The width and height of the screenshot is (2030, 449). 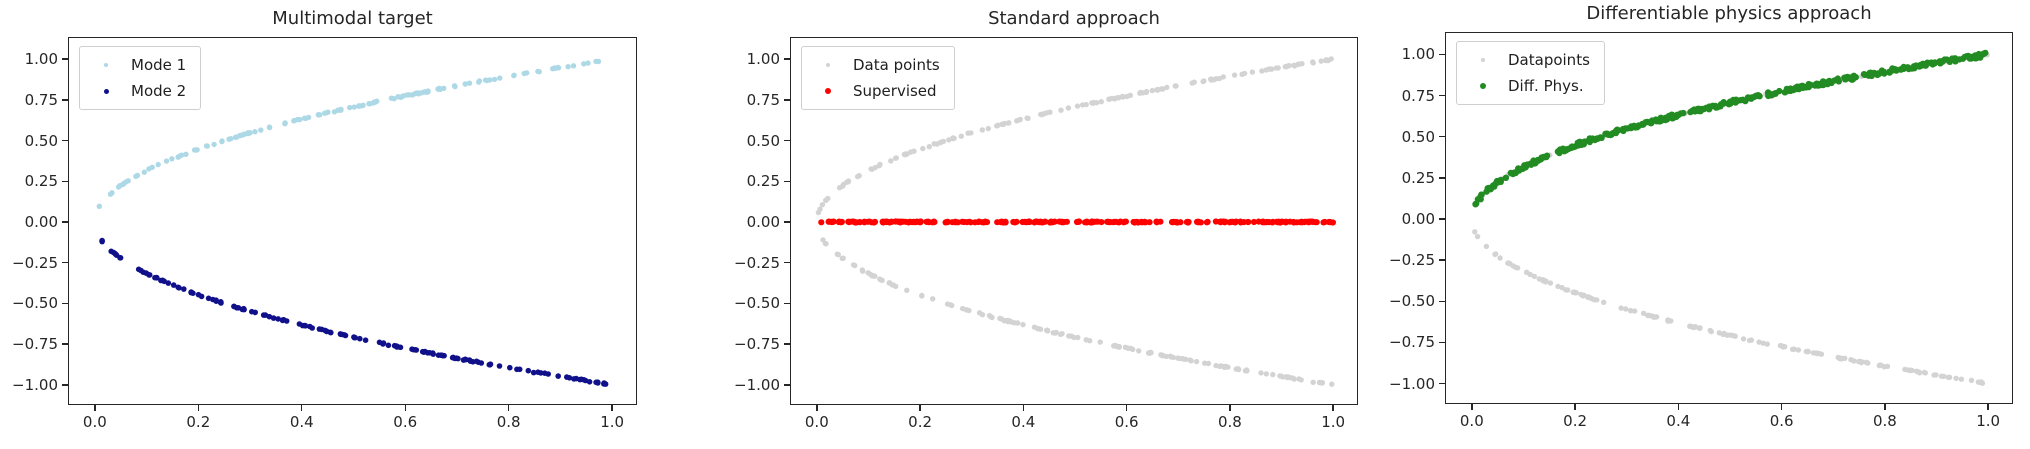 What do you see at coordinates (35, 384) in the screenshot?
I see `y-tick-label: −1.00` at bounding box center [35, 384].